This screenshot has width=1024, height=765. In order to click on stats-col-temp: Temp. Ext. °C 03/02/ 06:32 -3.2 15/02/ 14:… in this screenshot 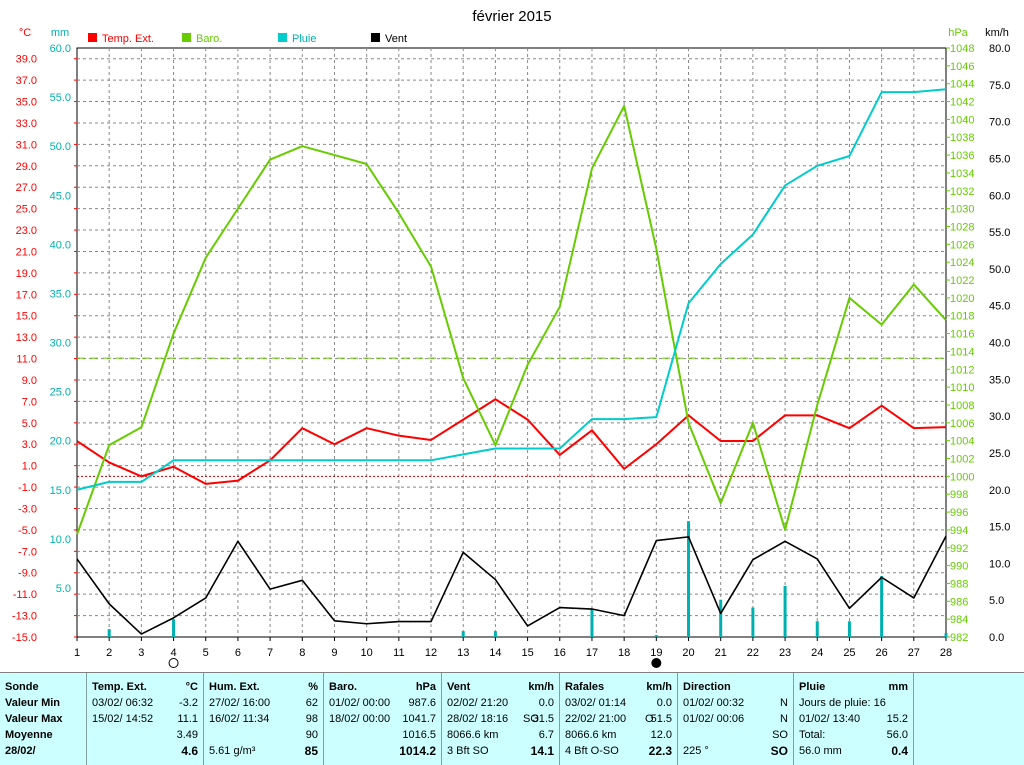, I will do `click(145, 719)`.